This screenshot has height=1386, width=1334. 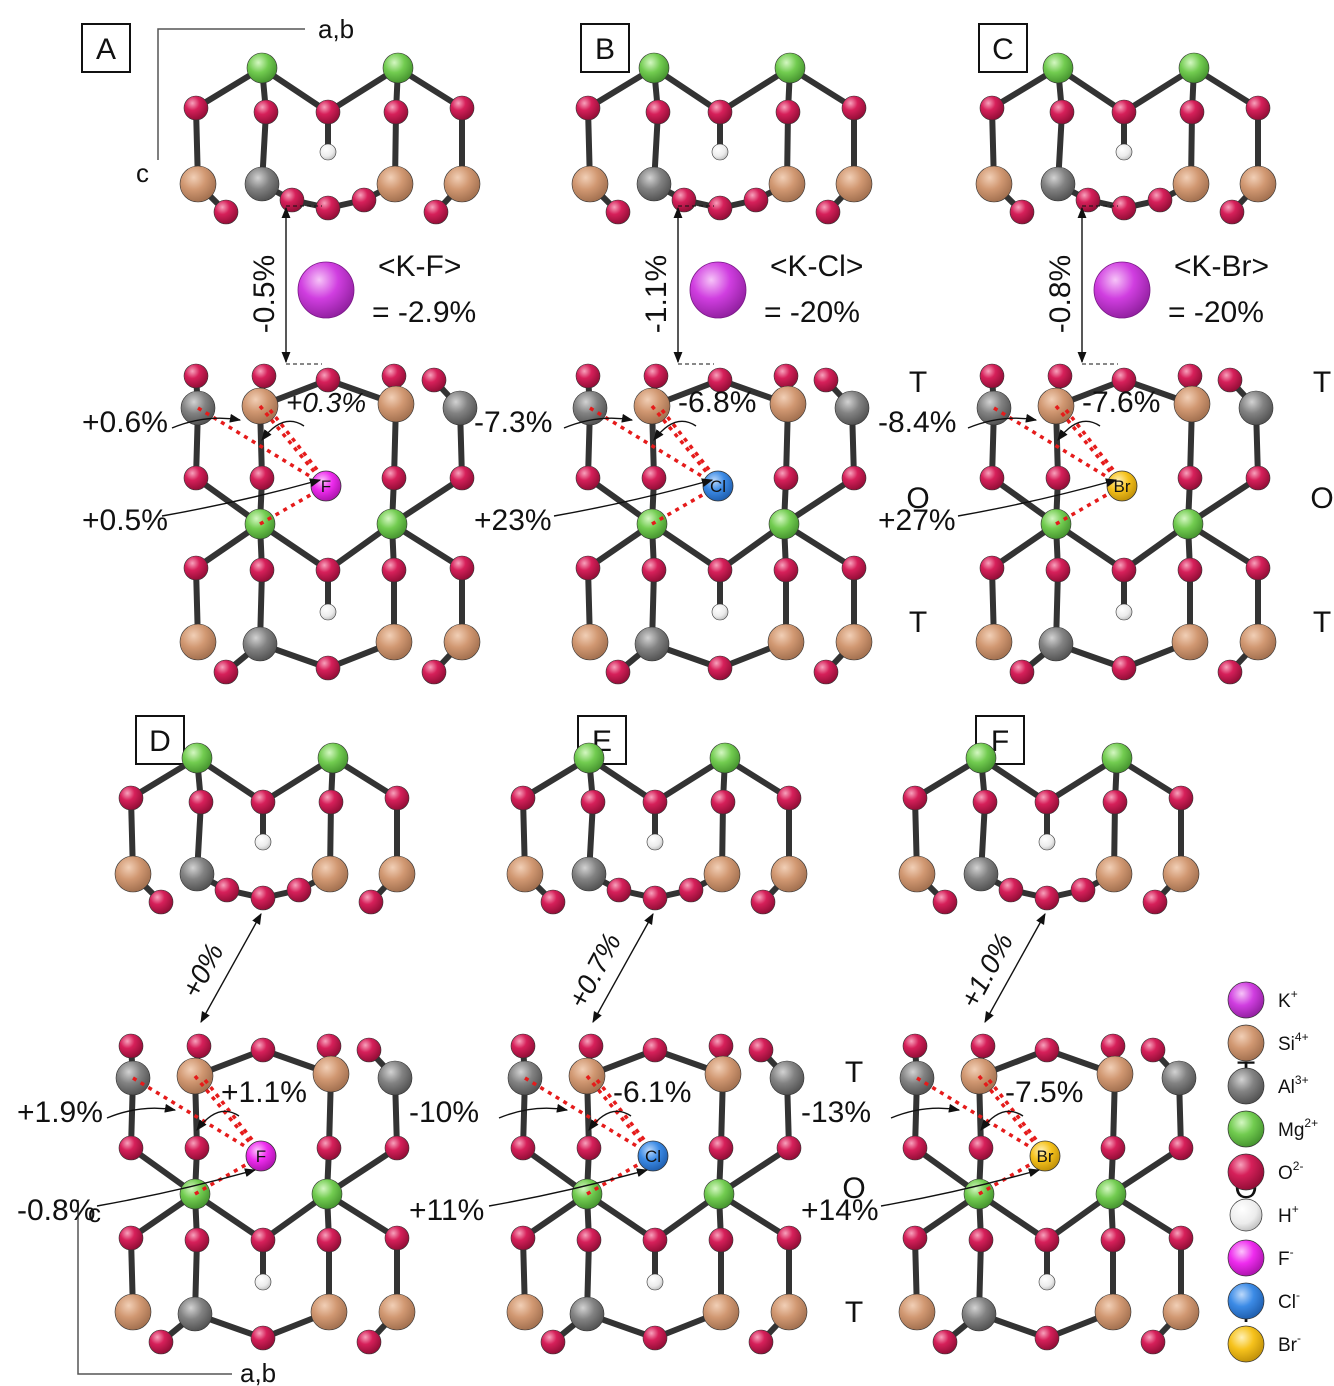 I want to click on mean-bond-label: <K-F>, so click(x=419, y=266).